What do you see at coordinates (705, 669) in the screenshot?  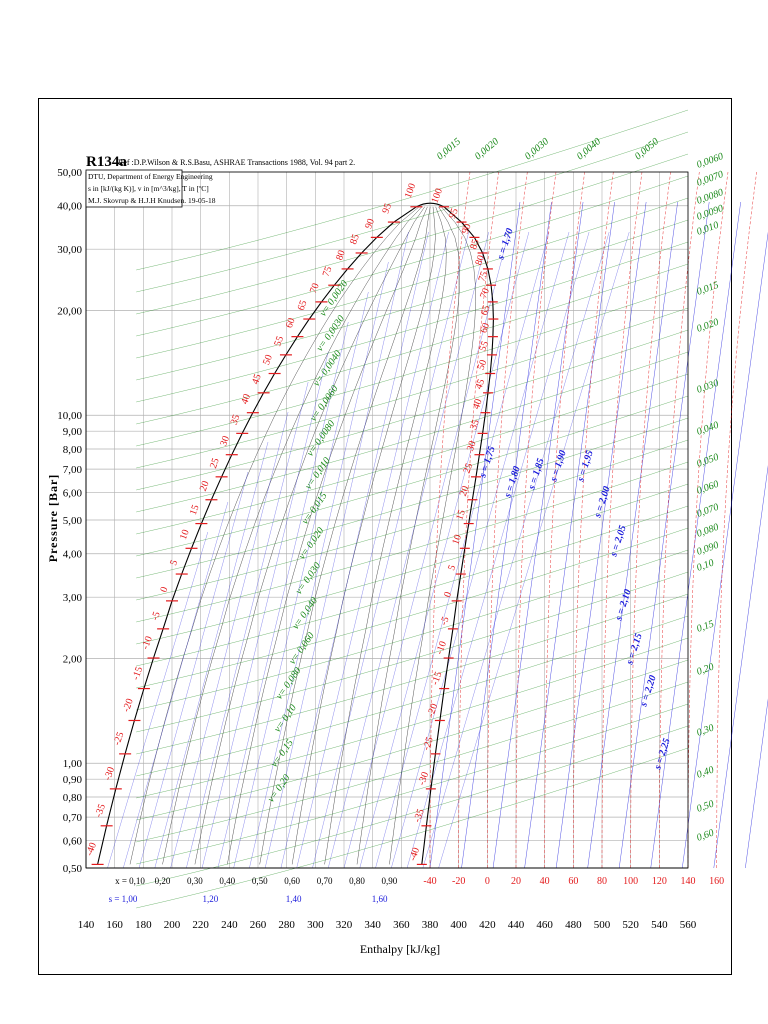 I see `volume-right-label: 0,20` at bounding box center [705, 669].